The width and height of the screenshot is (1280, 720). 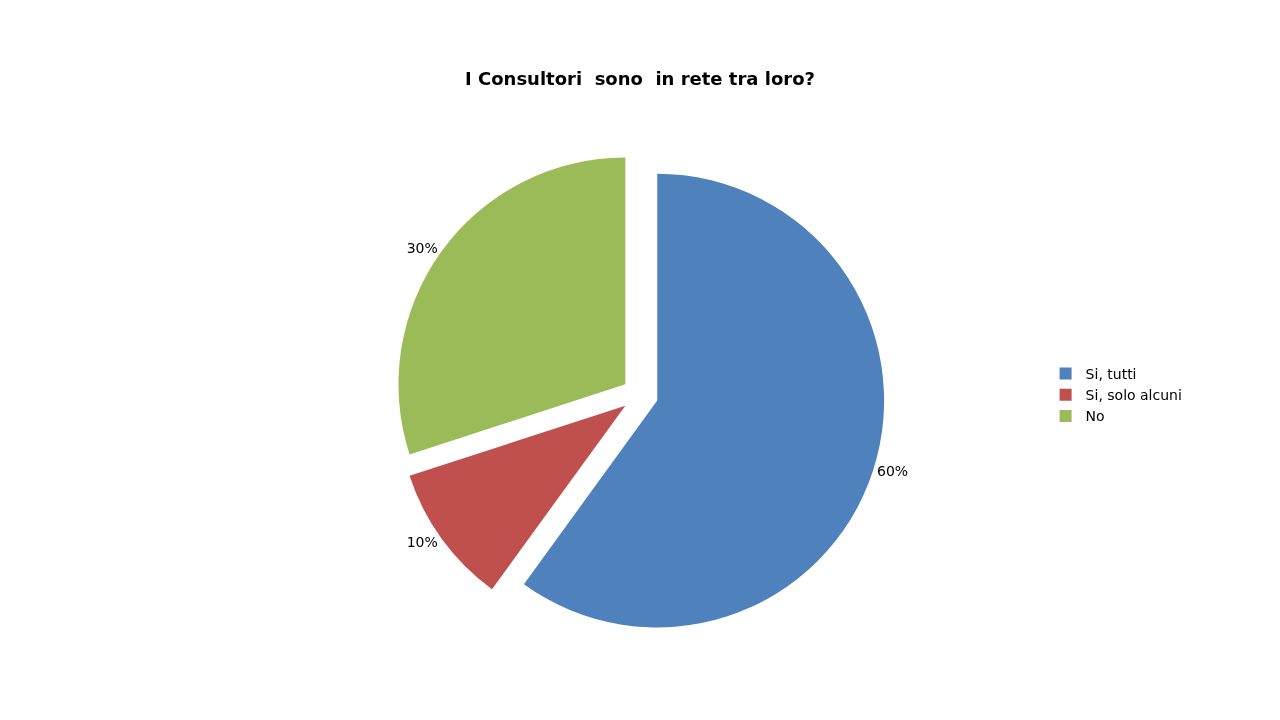 What do you see at coordinates (1111, 374) in the screenshot?
I see `legend-label: Si, tutti` at bounding box center [1111, 374].